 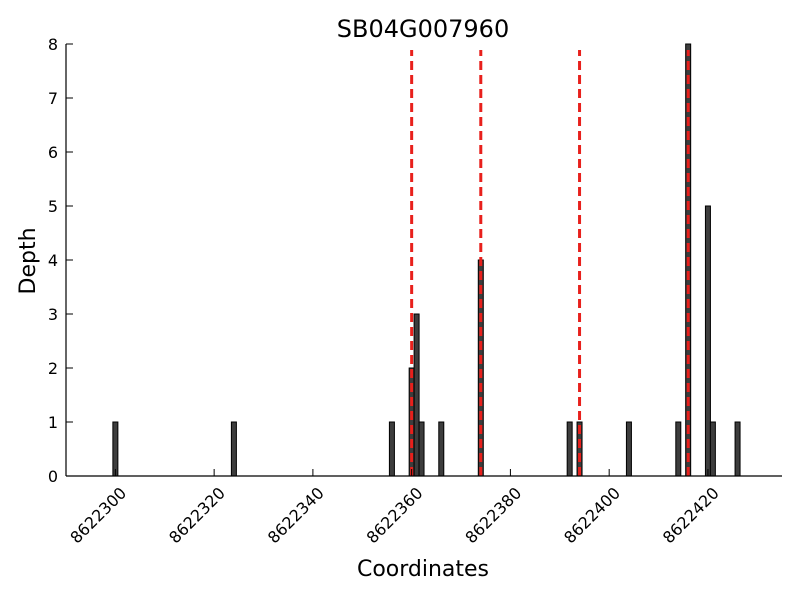 I want to click on y-tick-label-0: 0, so click(x=53, y=476).